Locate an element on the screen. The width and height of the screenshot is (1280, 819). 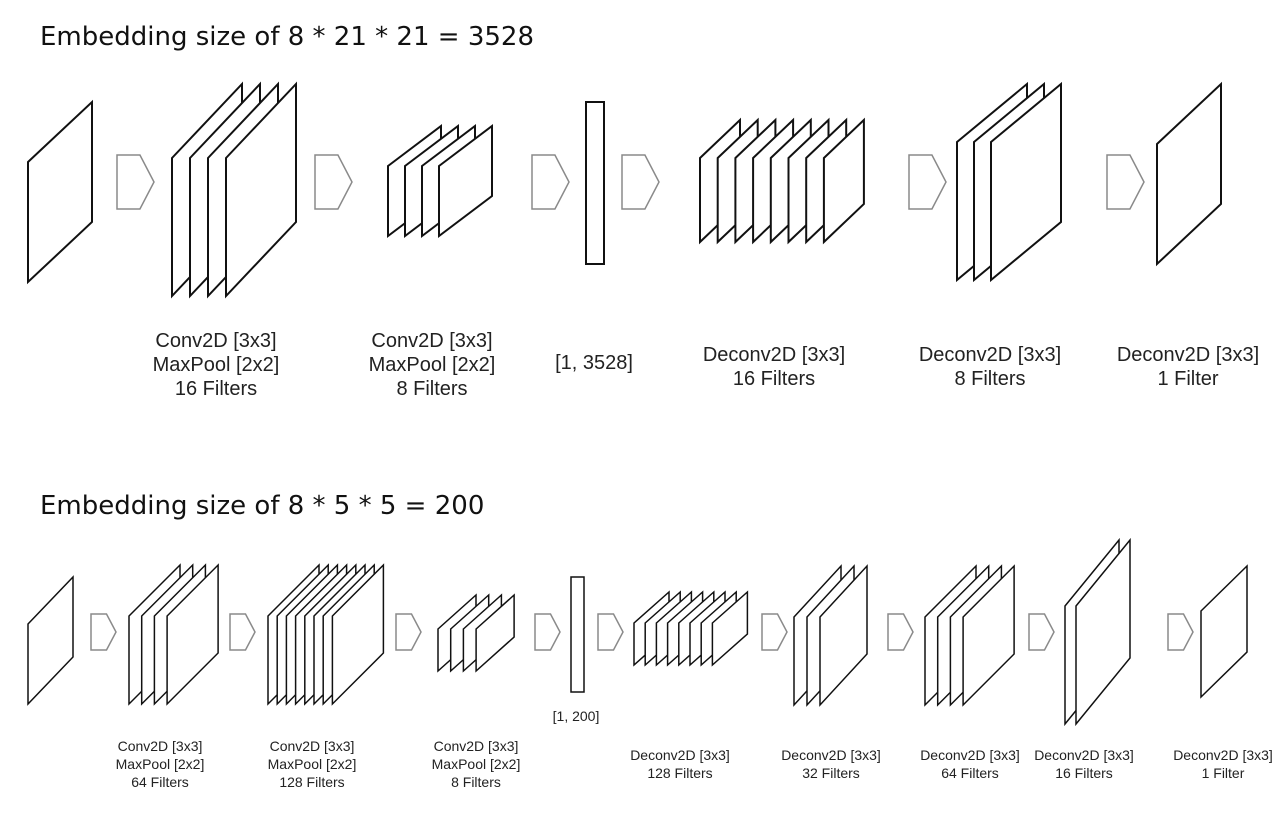
stage-label-conv1-line-3: 64 Filters is located at coordinates (160, 782).